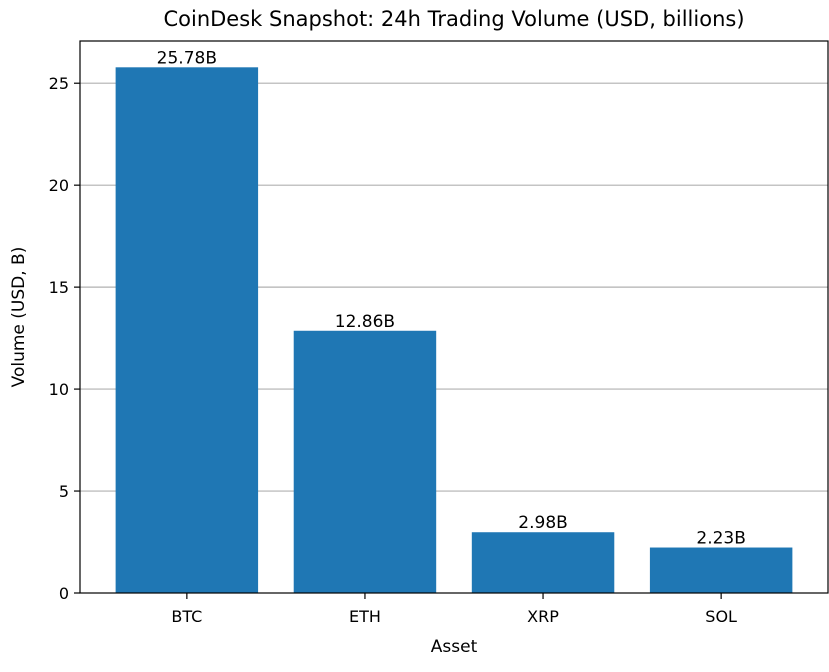 Image resolution: width=829 pixels, height=672 pixels. Describe the element at coordinates (454, 647) in the screenshot. I see `x-axis-label: Asset` at that location.